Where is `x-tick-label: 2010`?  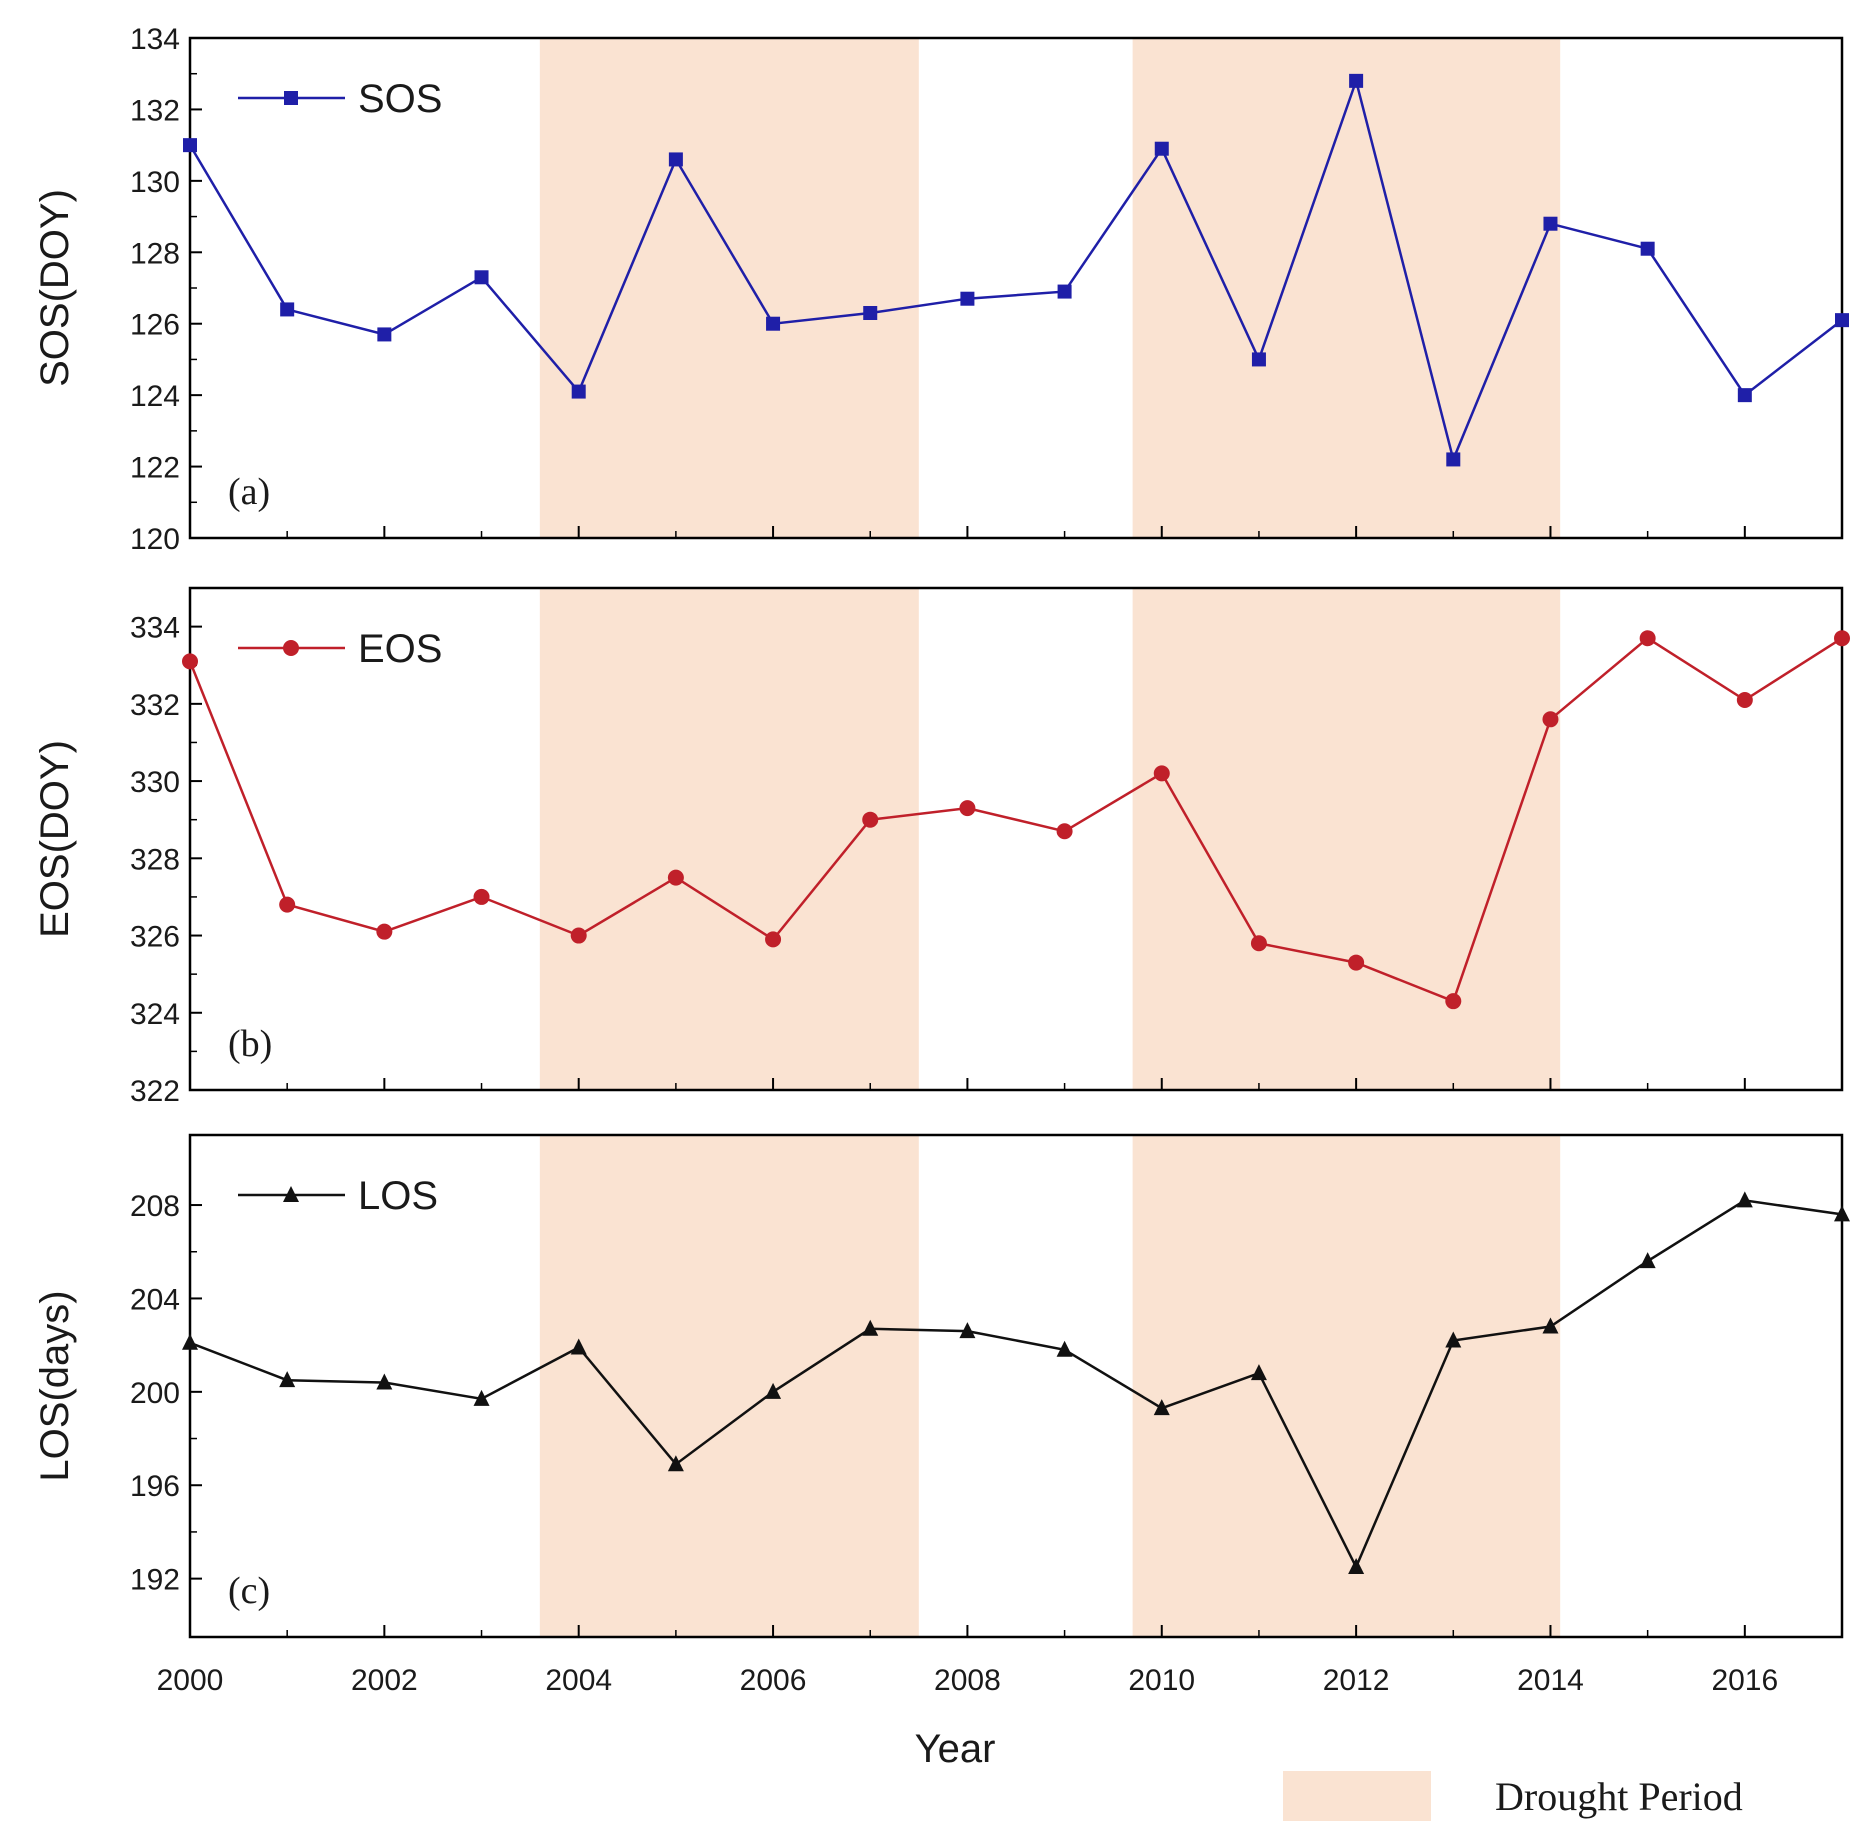 x-tick-label: 2010 is located at coordinates (1161, 1680).